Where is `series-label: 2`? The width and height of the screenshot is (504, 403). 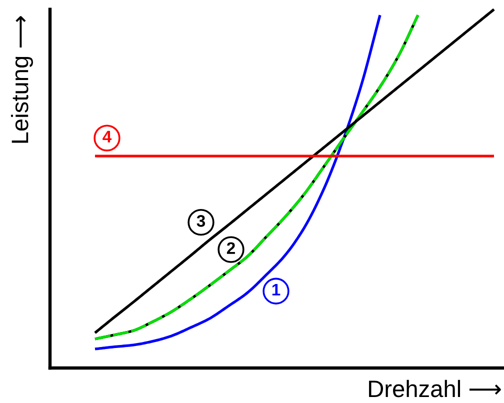
series-label: 2 is located at coordinates (230, 248).